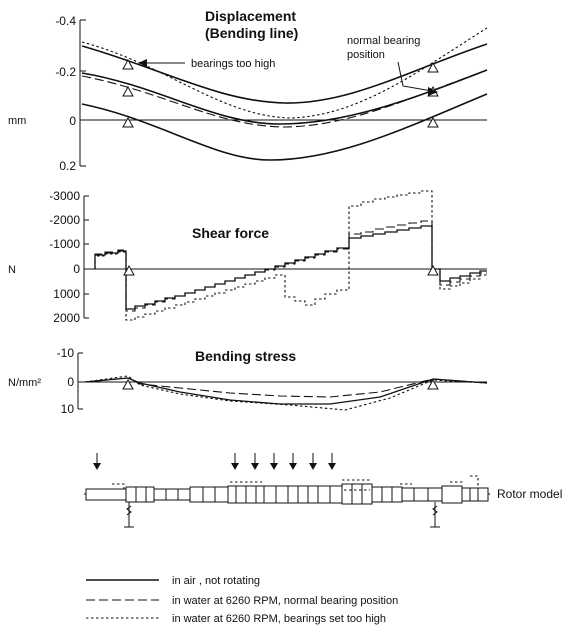  Describe the element at coordinates (529, 494) in the screenshot. I see `rotor-model-label: Rotor model` at that location.